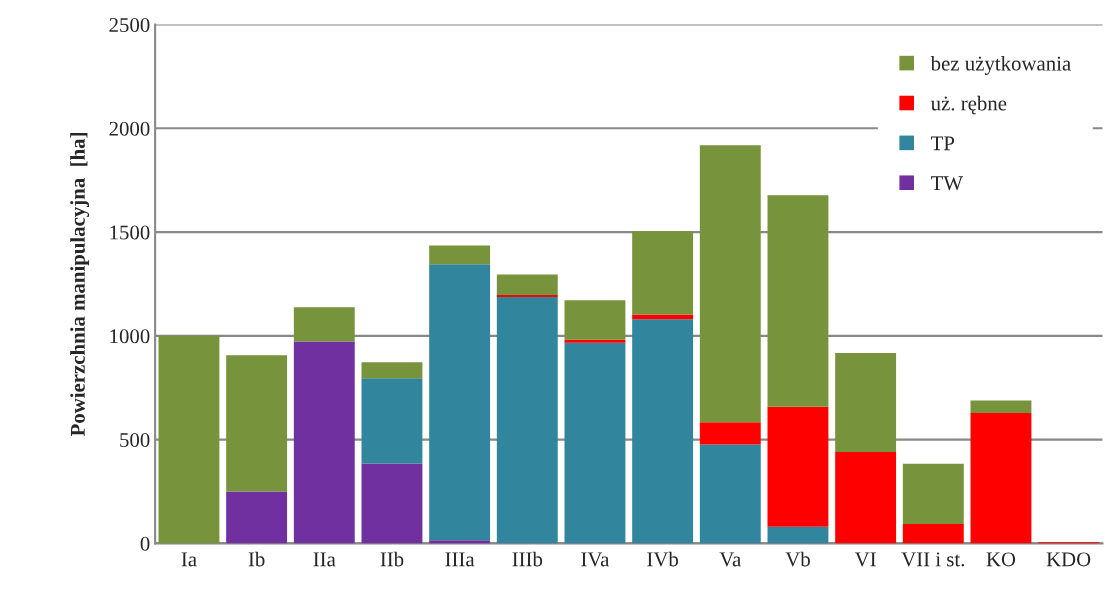  Describe the element at coordinates (595, 559) in the screenshot. I see `x-tick-label: IVa` at that location.